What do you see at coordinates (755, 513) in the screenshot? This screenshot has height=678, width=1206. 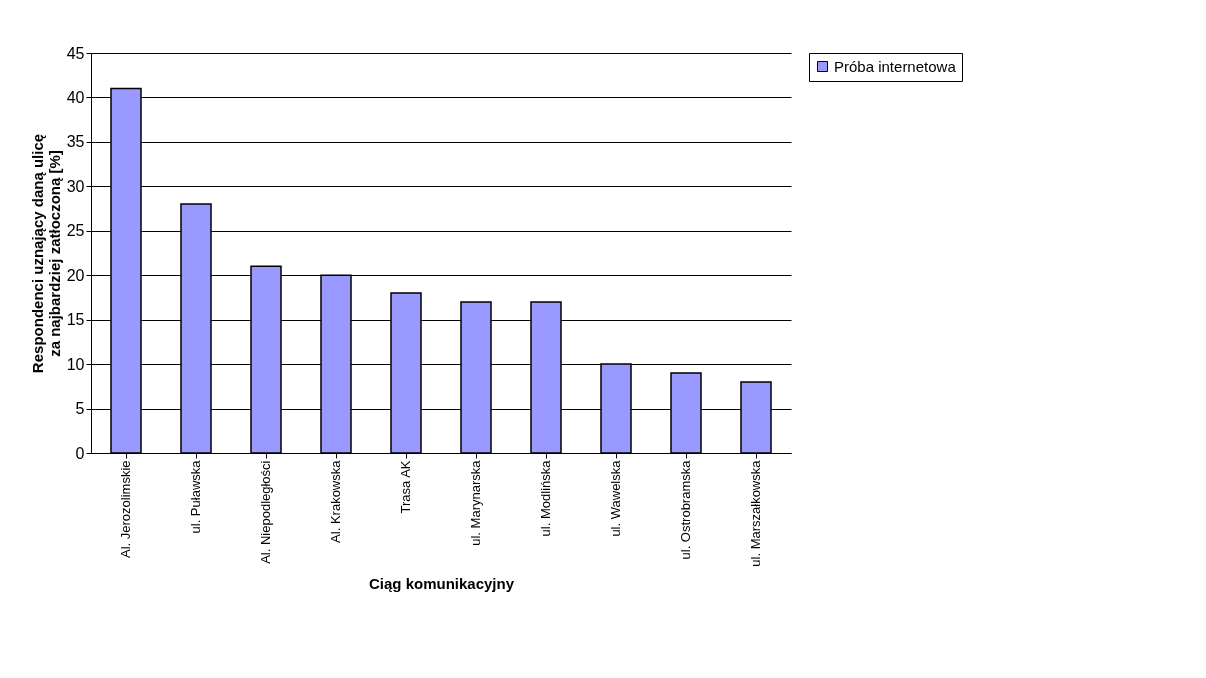 I see `x-tick-label: ul. Marszałkowska` at bounding box center [755, 513].